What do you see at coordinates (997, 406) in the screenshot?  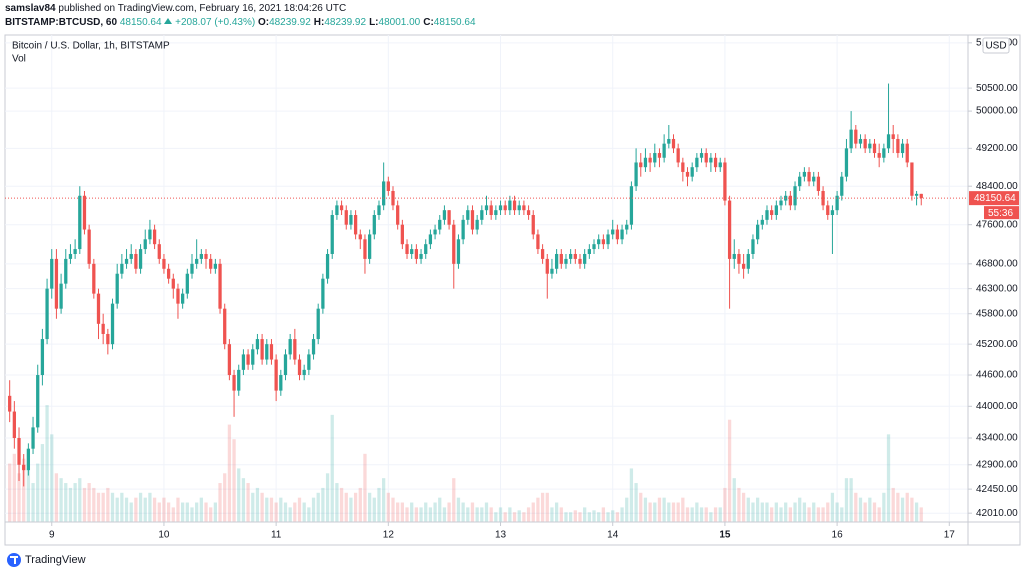 I see `y-tick-label: 44000.00` at bounding box center [997, 406].